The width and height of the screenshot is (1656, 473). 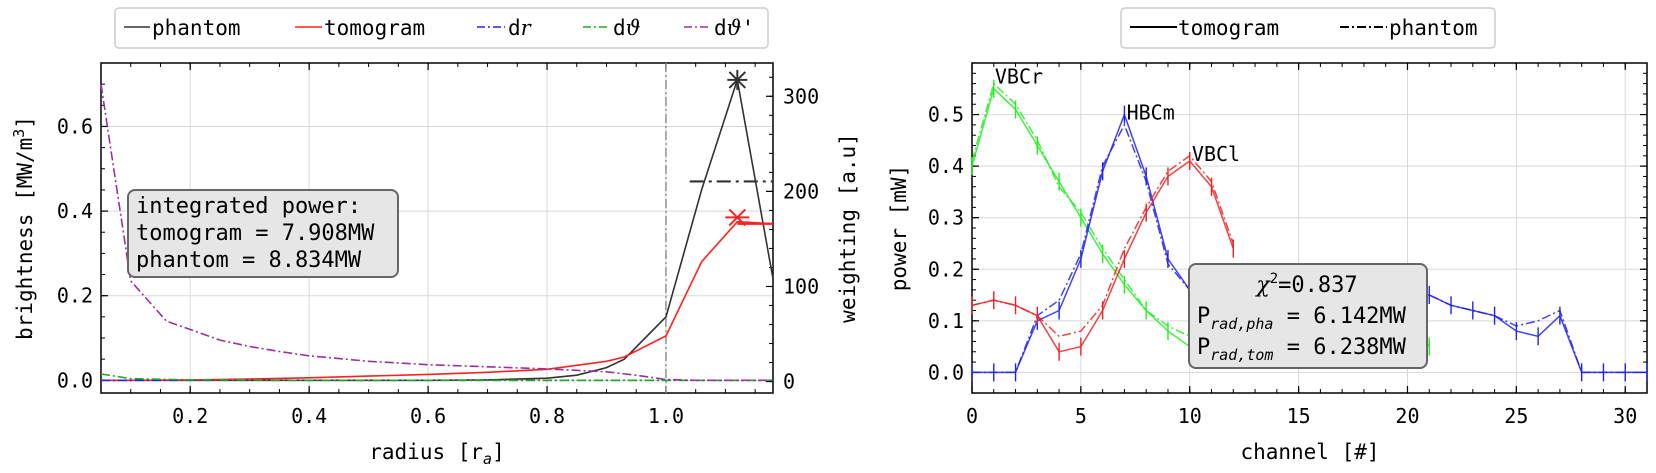 What do you see at coordinates (1302, 349) in the screenshot?
I see `p-rad-tom-text: Prad,tom = 6.238MW` at bounding box center [1302, 349].